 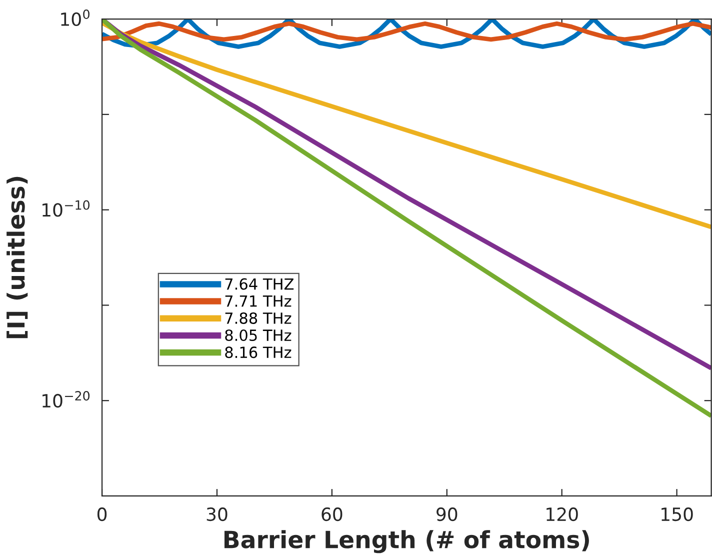 I want to click on legend-label: 8.05 THz, so click(x=258, y=335).